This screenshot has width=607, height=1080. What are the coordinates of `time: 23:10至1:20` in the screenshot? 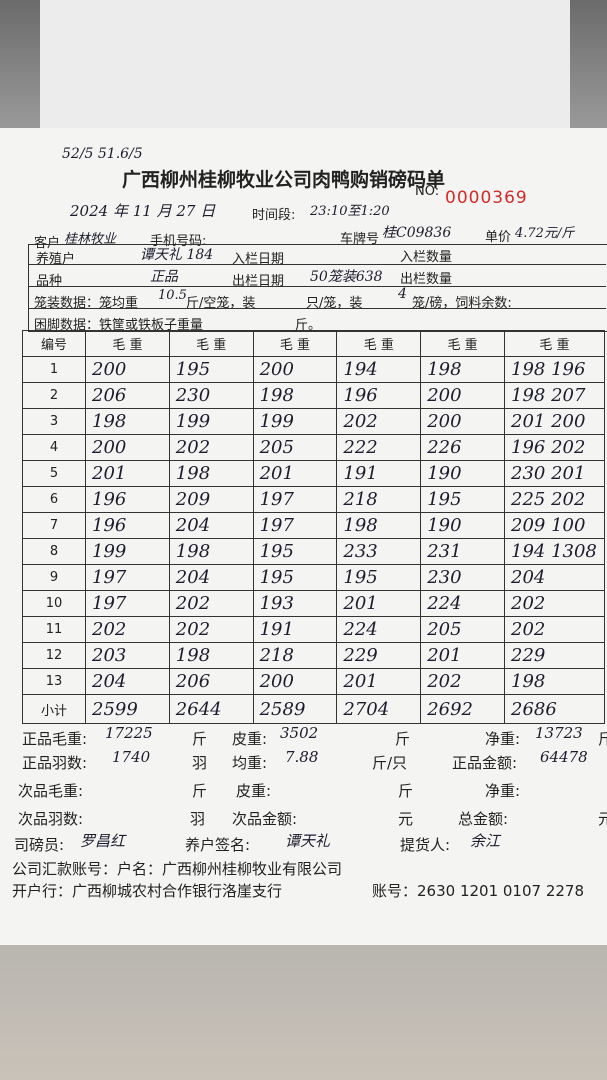 It's located at (350, 211).